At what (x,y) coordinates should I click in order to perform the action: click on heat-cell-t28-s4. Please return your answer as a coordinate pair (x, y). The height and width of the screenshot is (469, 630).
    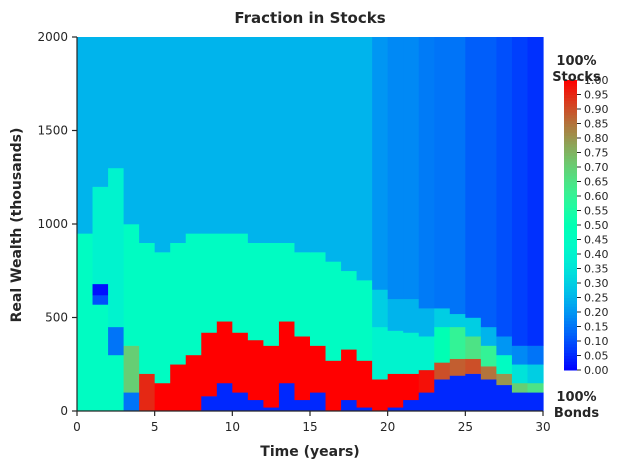
    Looking at the image, I should click on (520, 191).